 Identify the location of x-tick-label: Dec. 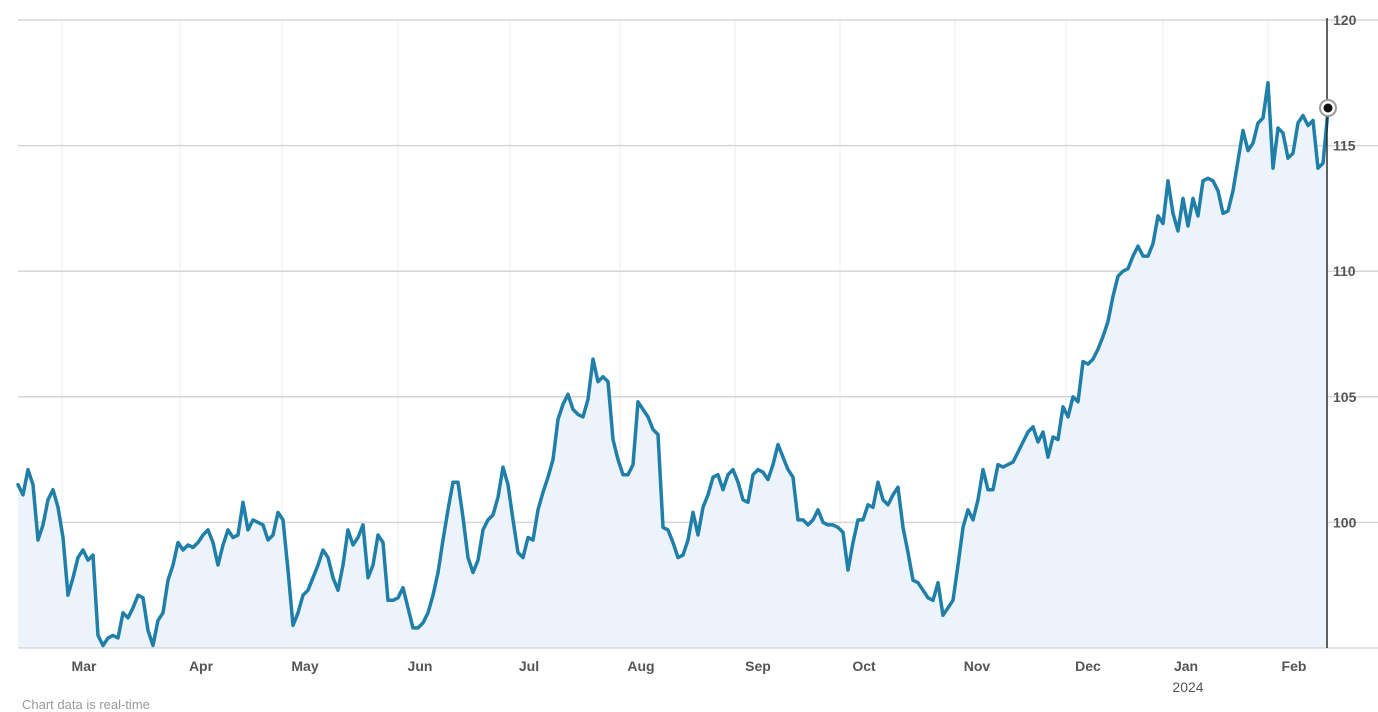
(1088, 666).